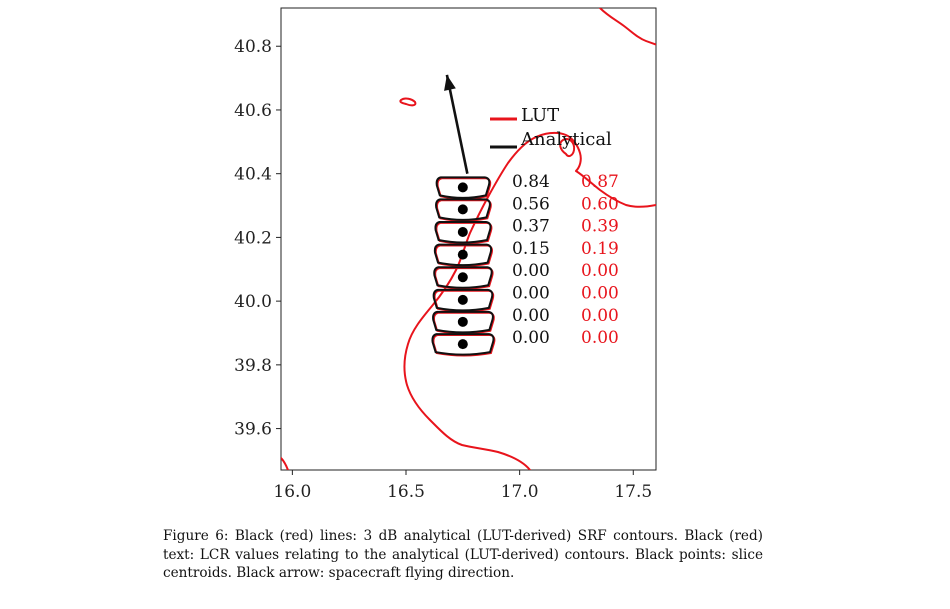 This screenshot has width=950, height=609. Describe the element at coordinates (600, 204) in the screenshot. I see `lcr-lut-value: 0.60` at that location.